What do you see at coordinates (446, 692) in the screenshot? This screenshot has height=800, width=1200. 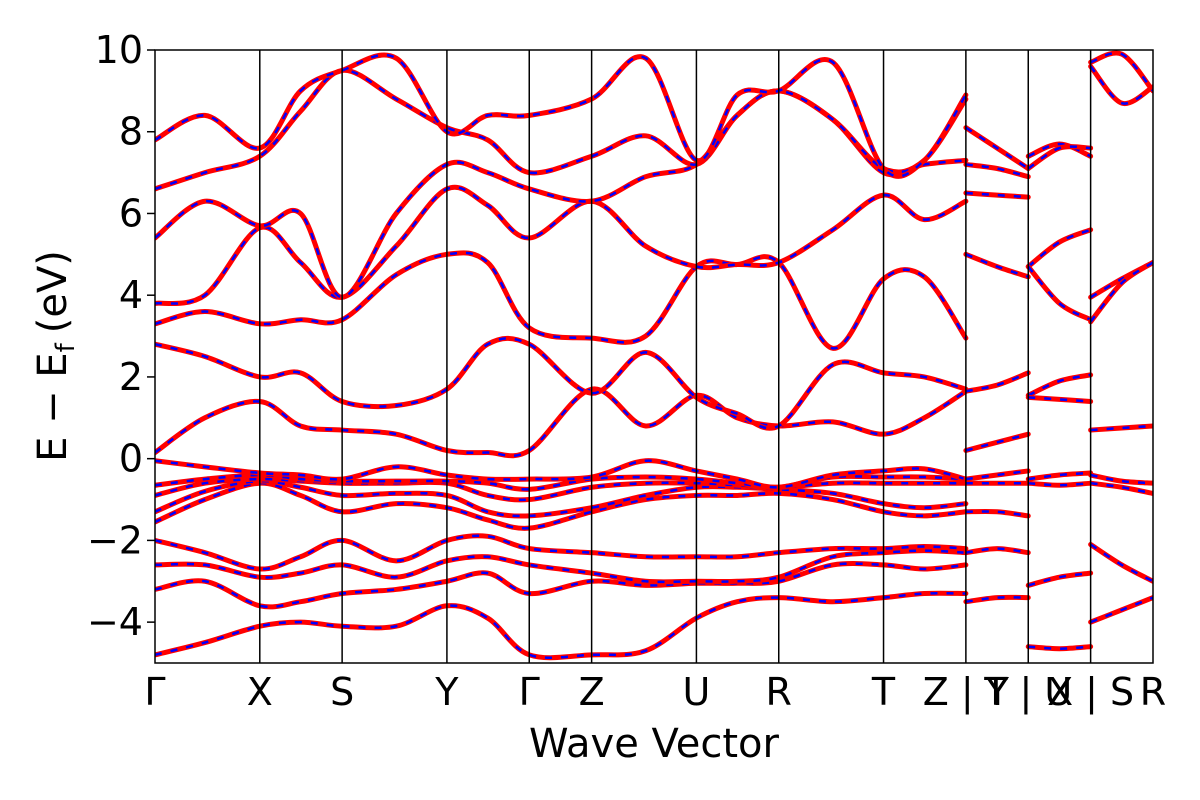 I see `kpoint-label-3: Y` at bounding box center [446, 692].